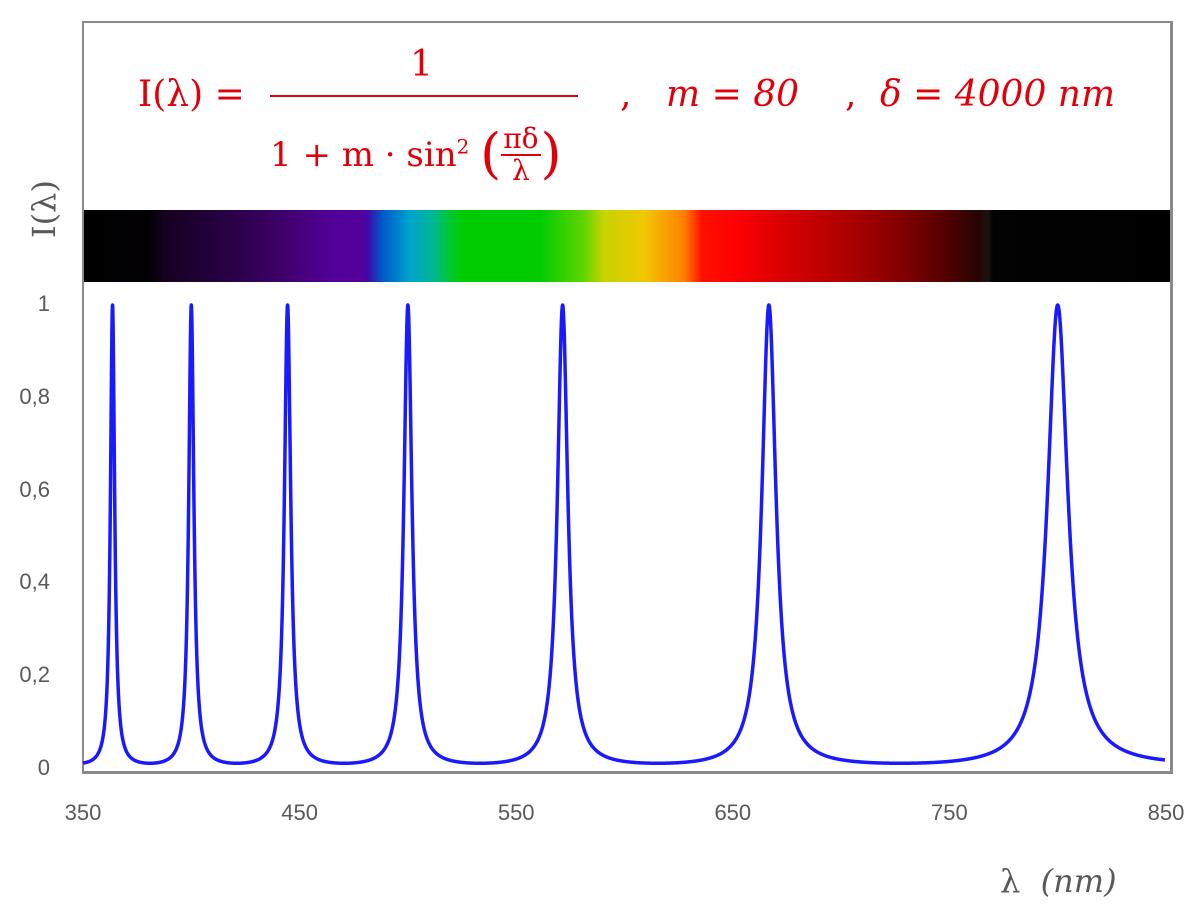  What do you see at coordinates (998, 94) in the screenshot?
I see `param-delta: δ = 4000 nm` at bounding box center [998, 94].